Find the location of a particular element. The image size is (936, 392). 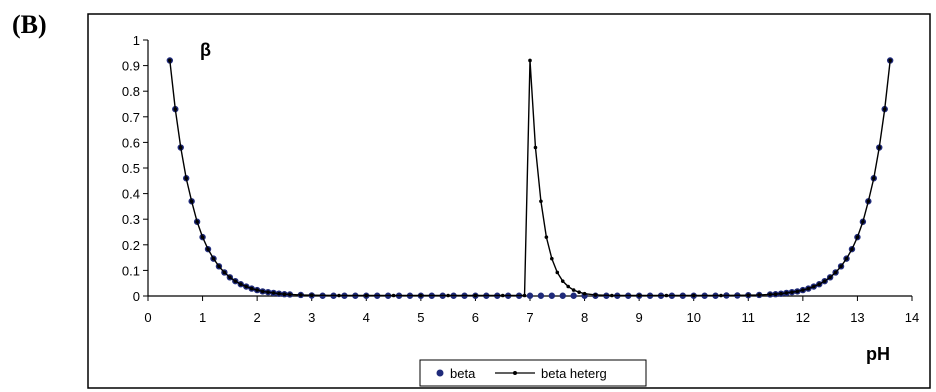

x-tick-label: 7 is located at coordinates (529, 317).